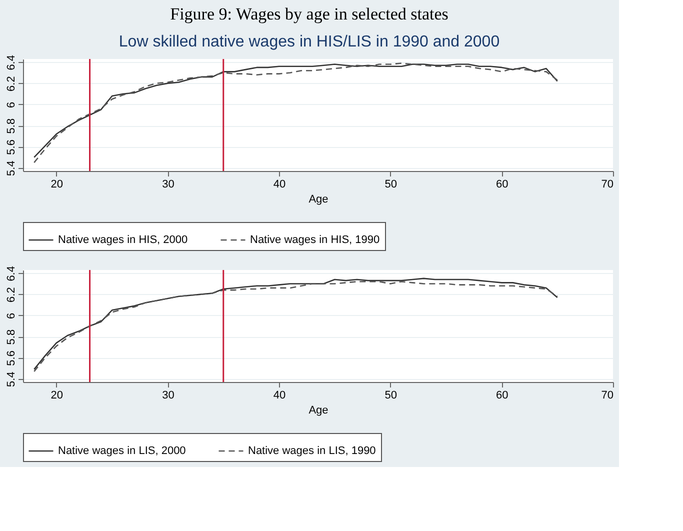 This screenshot has width=683, height=531. What do you see at coordinates (315, 240) in the screenshot?
I see `legend-label: Native wages in HIS, 1990` at bounding box center [315, 240].